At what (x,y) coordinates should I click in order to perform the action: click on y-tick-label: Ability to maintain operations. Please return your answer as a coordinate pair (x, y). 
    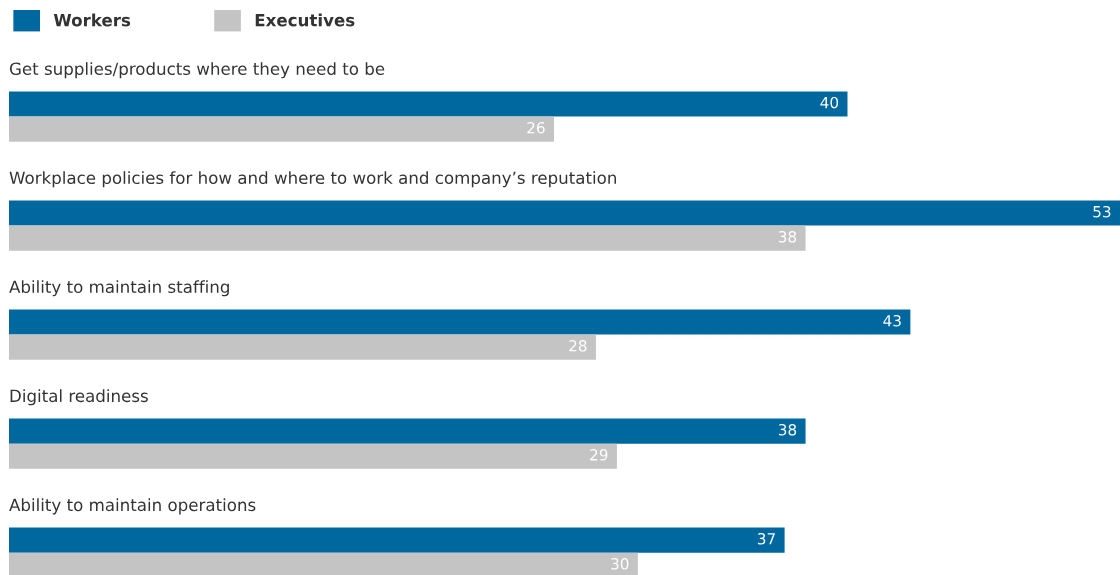
    Looking at the image, I should click on (132, 506).